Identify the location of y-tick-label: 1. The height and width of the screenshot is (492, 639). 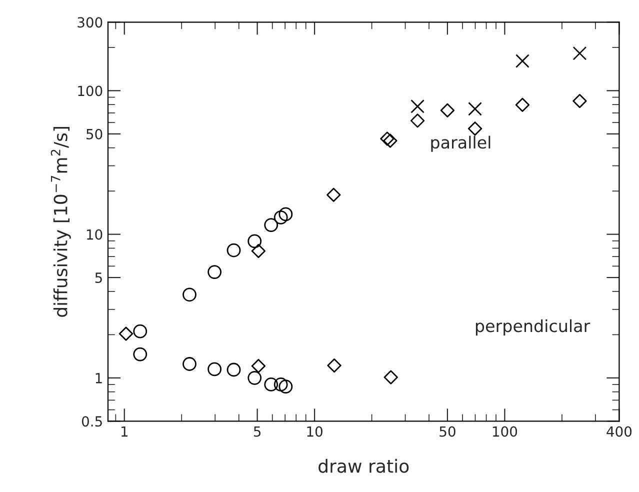
(99, 378).